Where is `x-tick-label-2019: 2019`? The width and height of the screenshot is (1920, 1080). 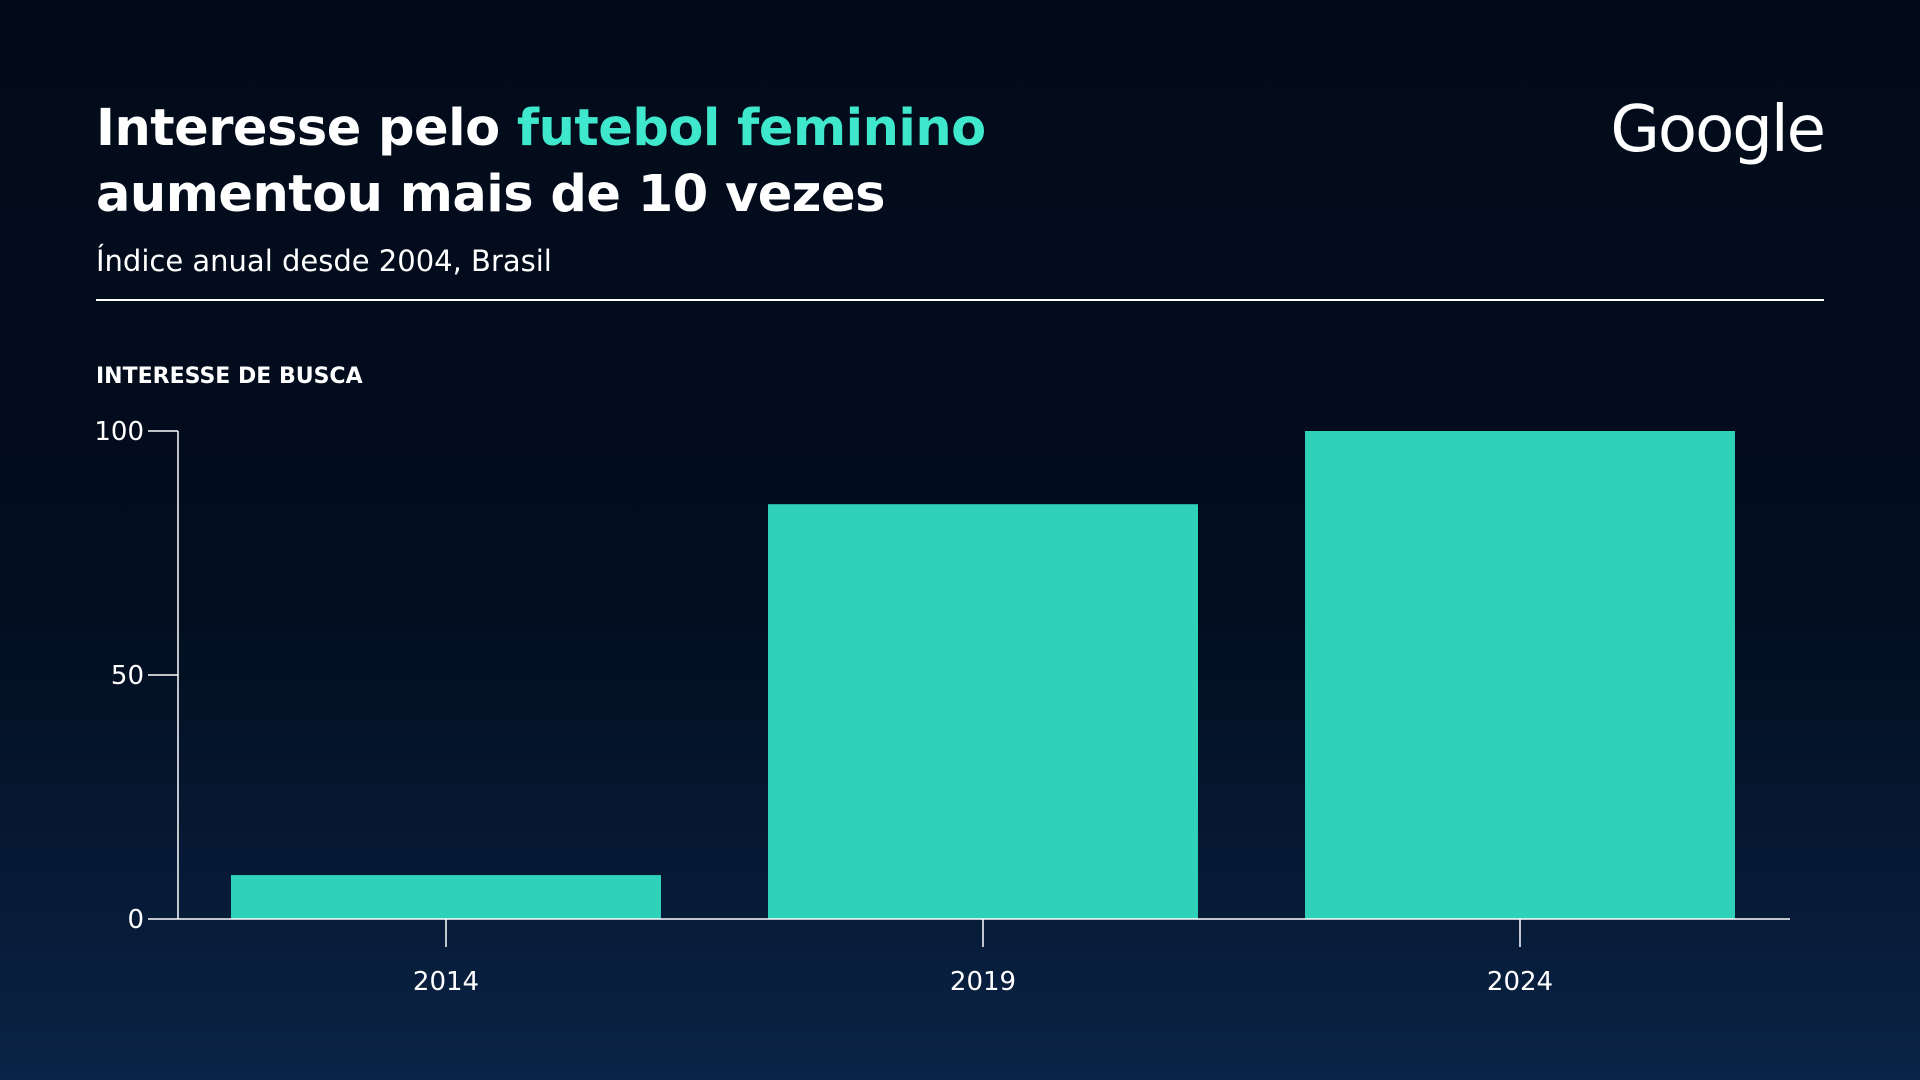 x-tick-label-2019: 2019 is located at coordinates (983, 982).